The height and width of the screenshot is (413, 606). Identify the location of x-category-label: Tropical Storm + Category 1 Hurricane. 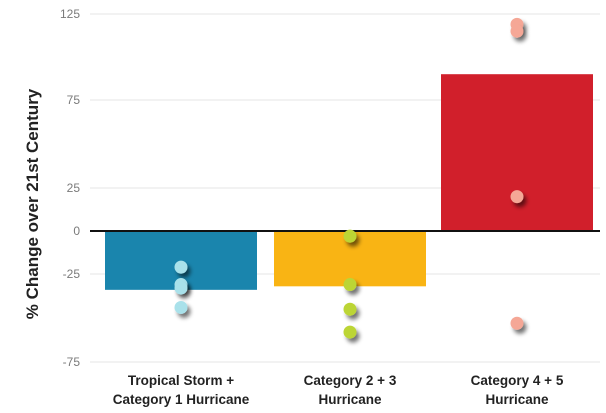
(181, 390).